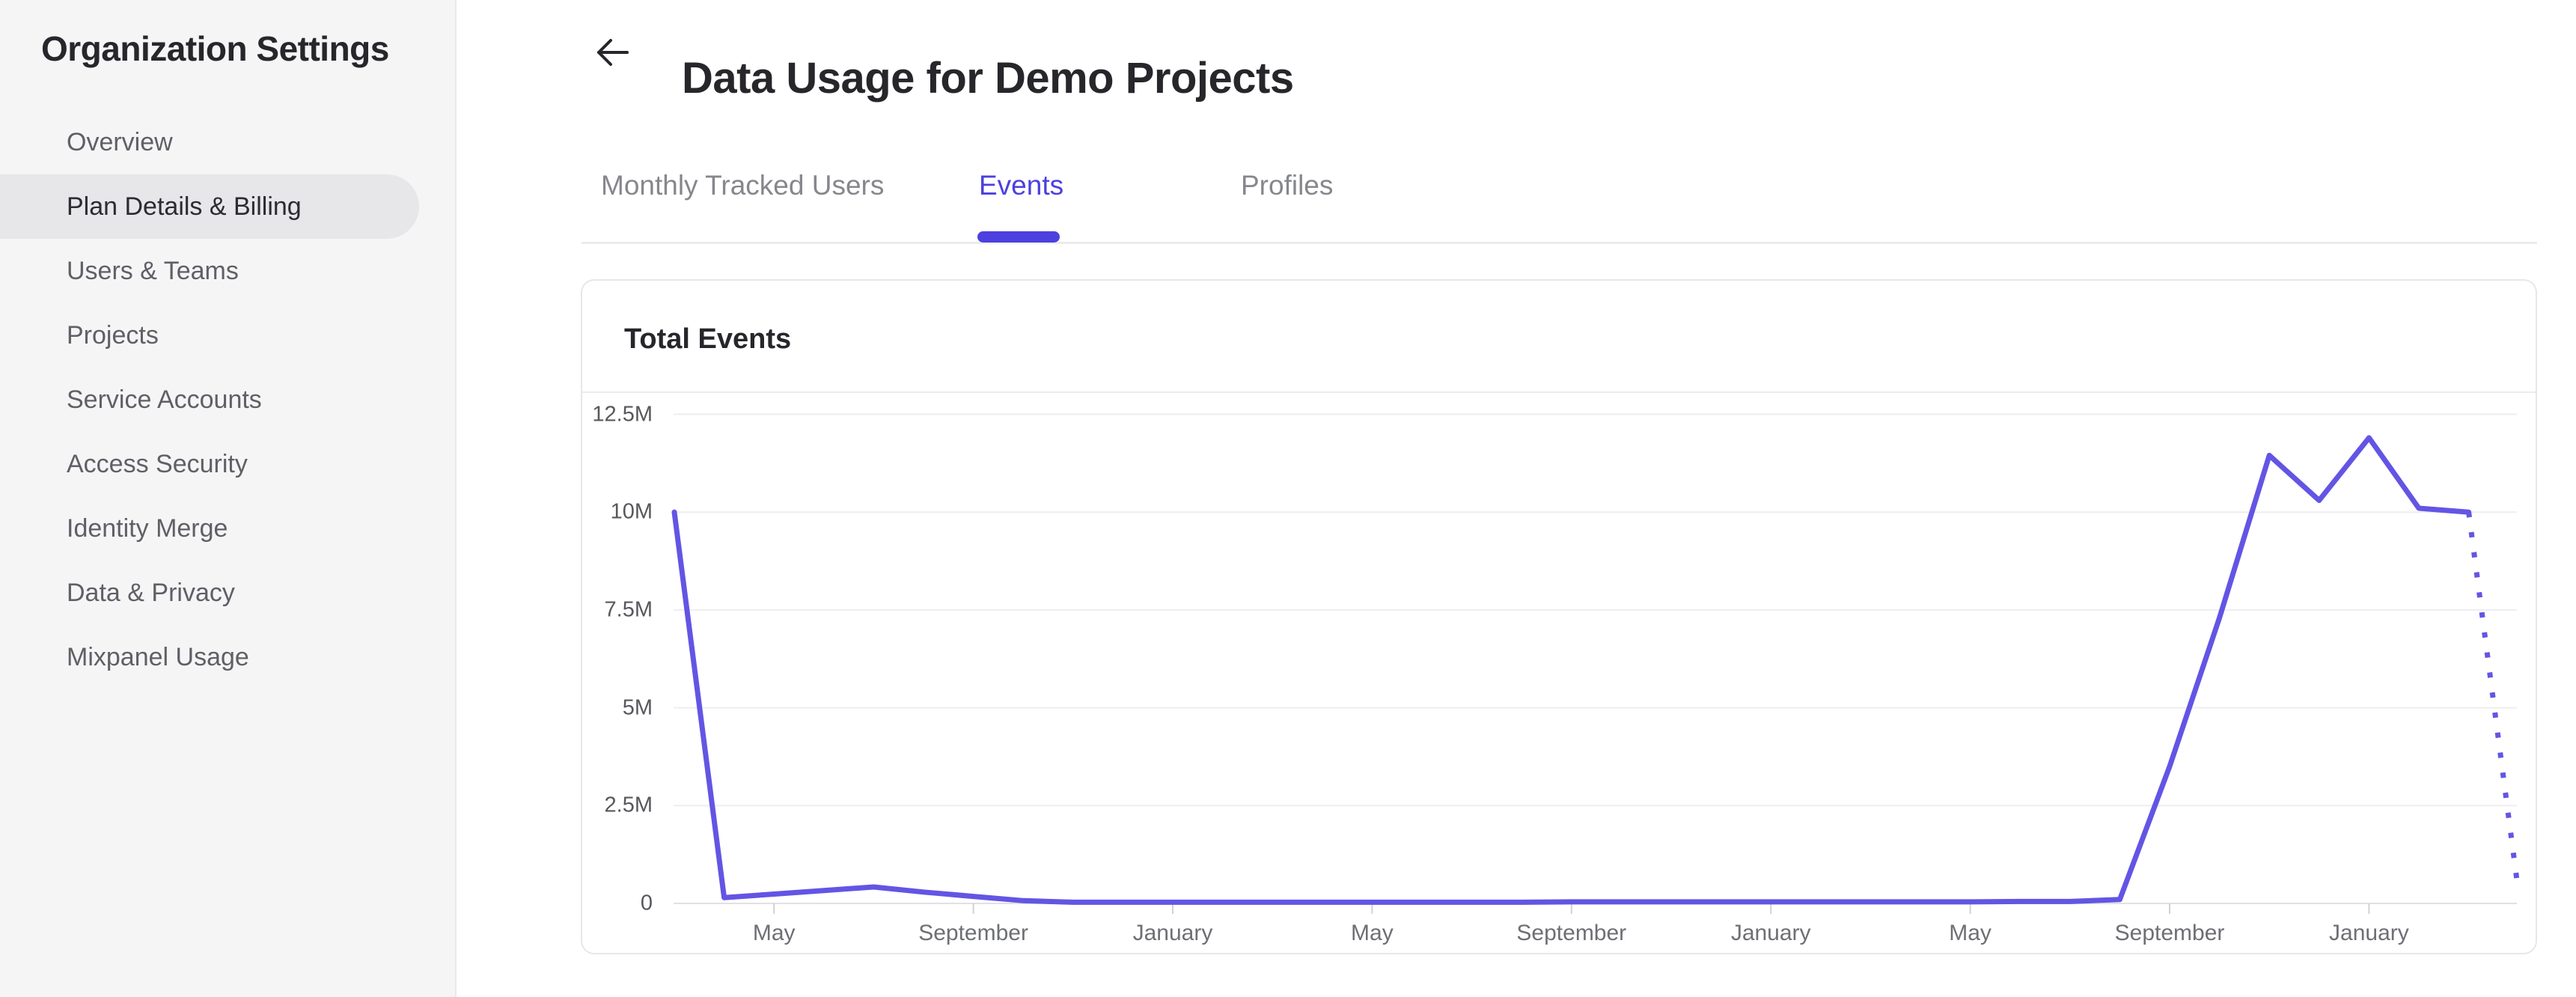 The height and width of the screenshot is (997, 2576). I want to click on projected-segment-dotted, so click(2493, 702).